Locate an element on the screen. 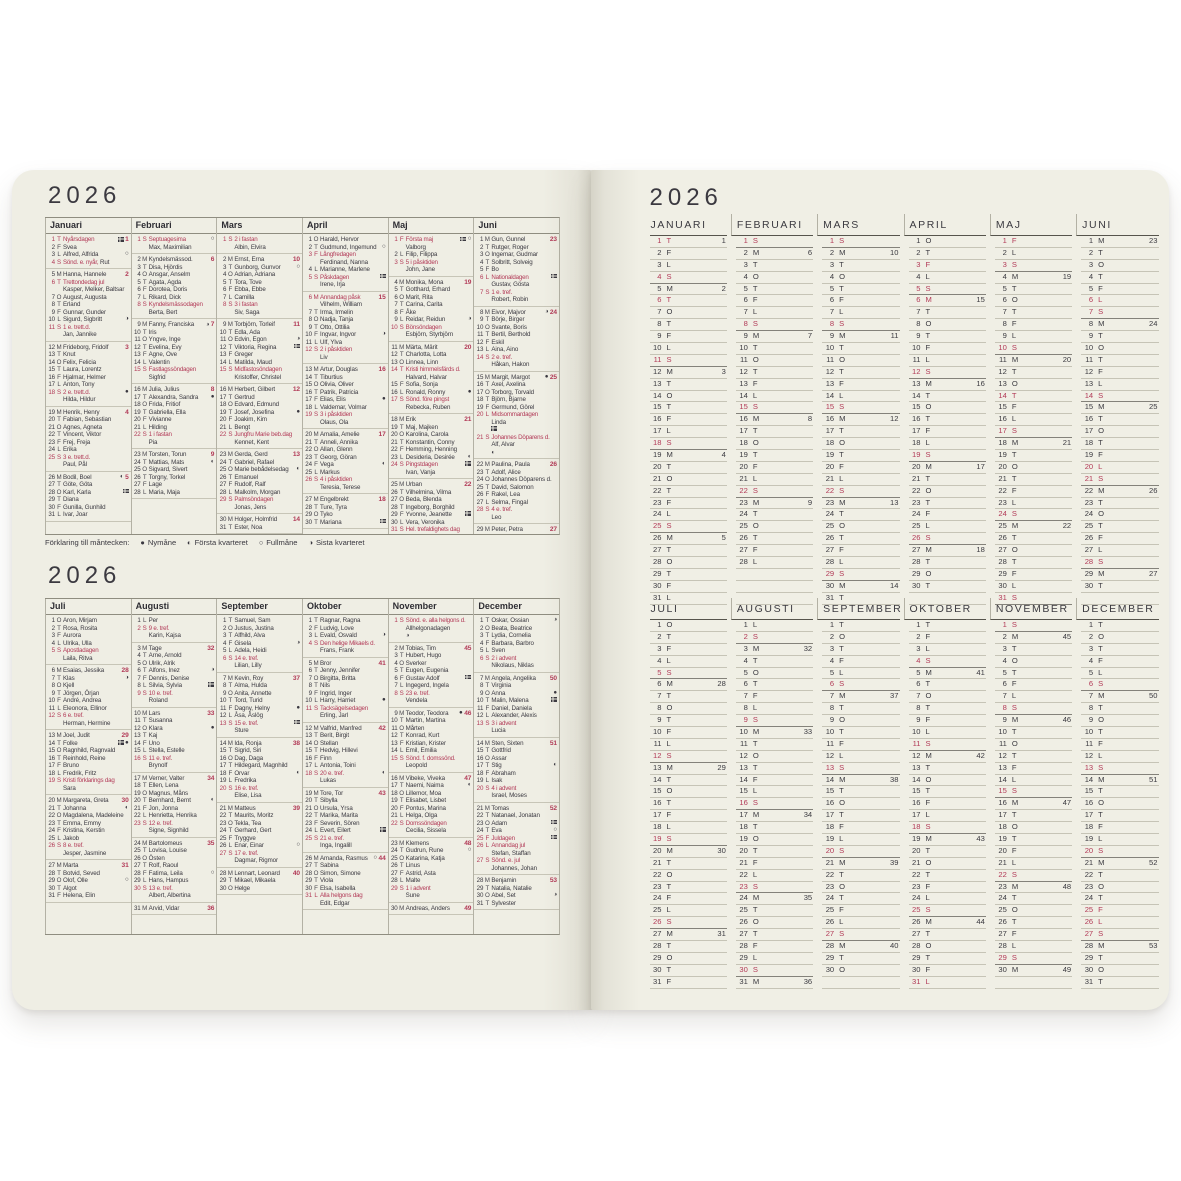  day-number: 10 is located at coordinates (657, 348).